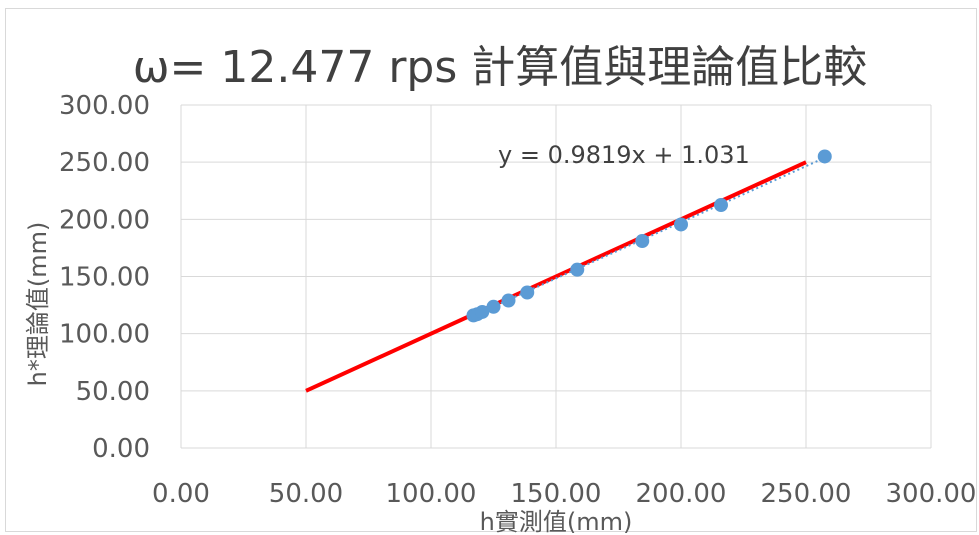 The image size is (979, 535). Describe the element at coordinates (624, 155) in the screenshot. I see `trendline-equation: y = 0.9819x + 1.031` at that location.